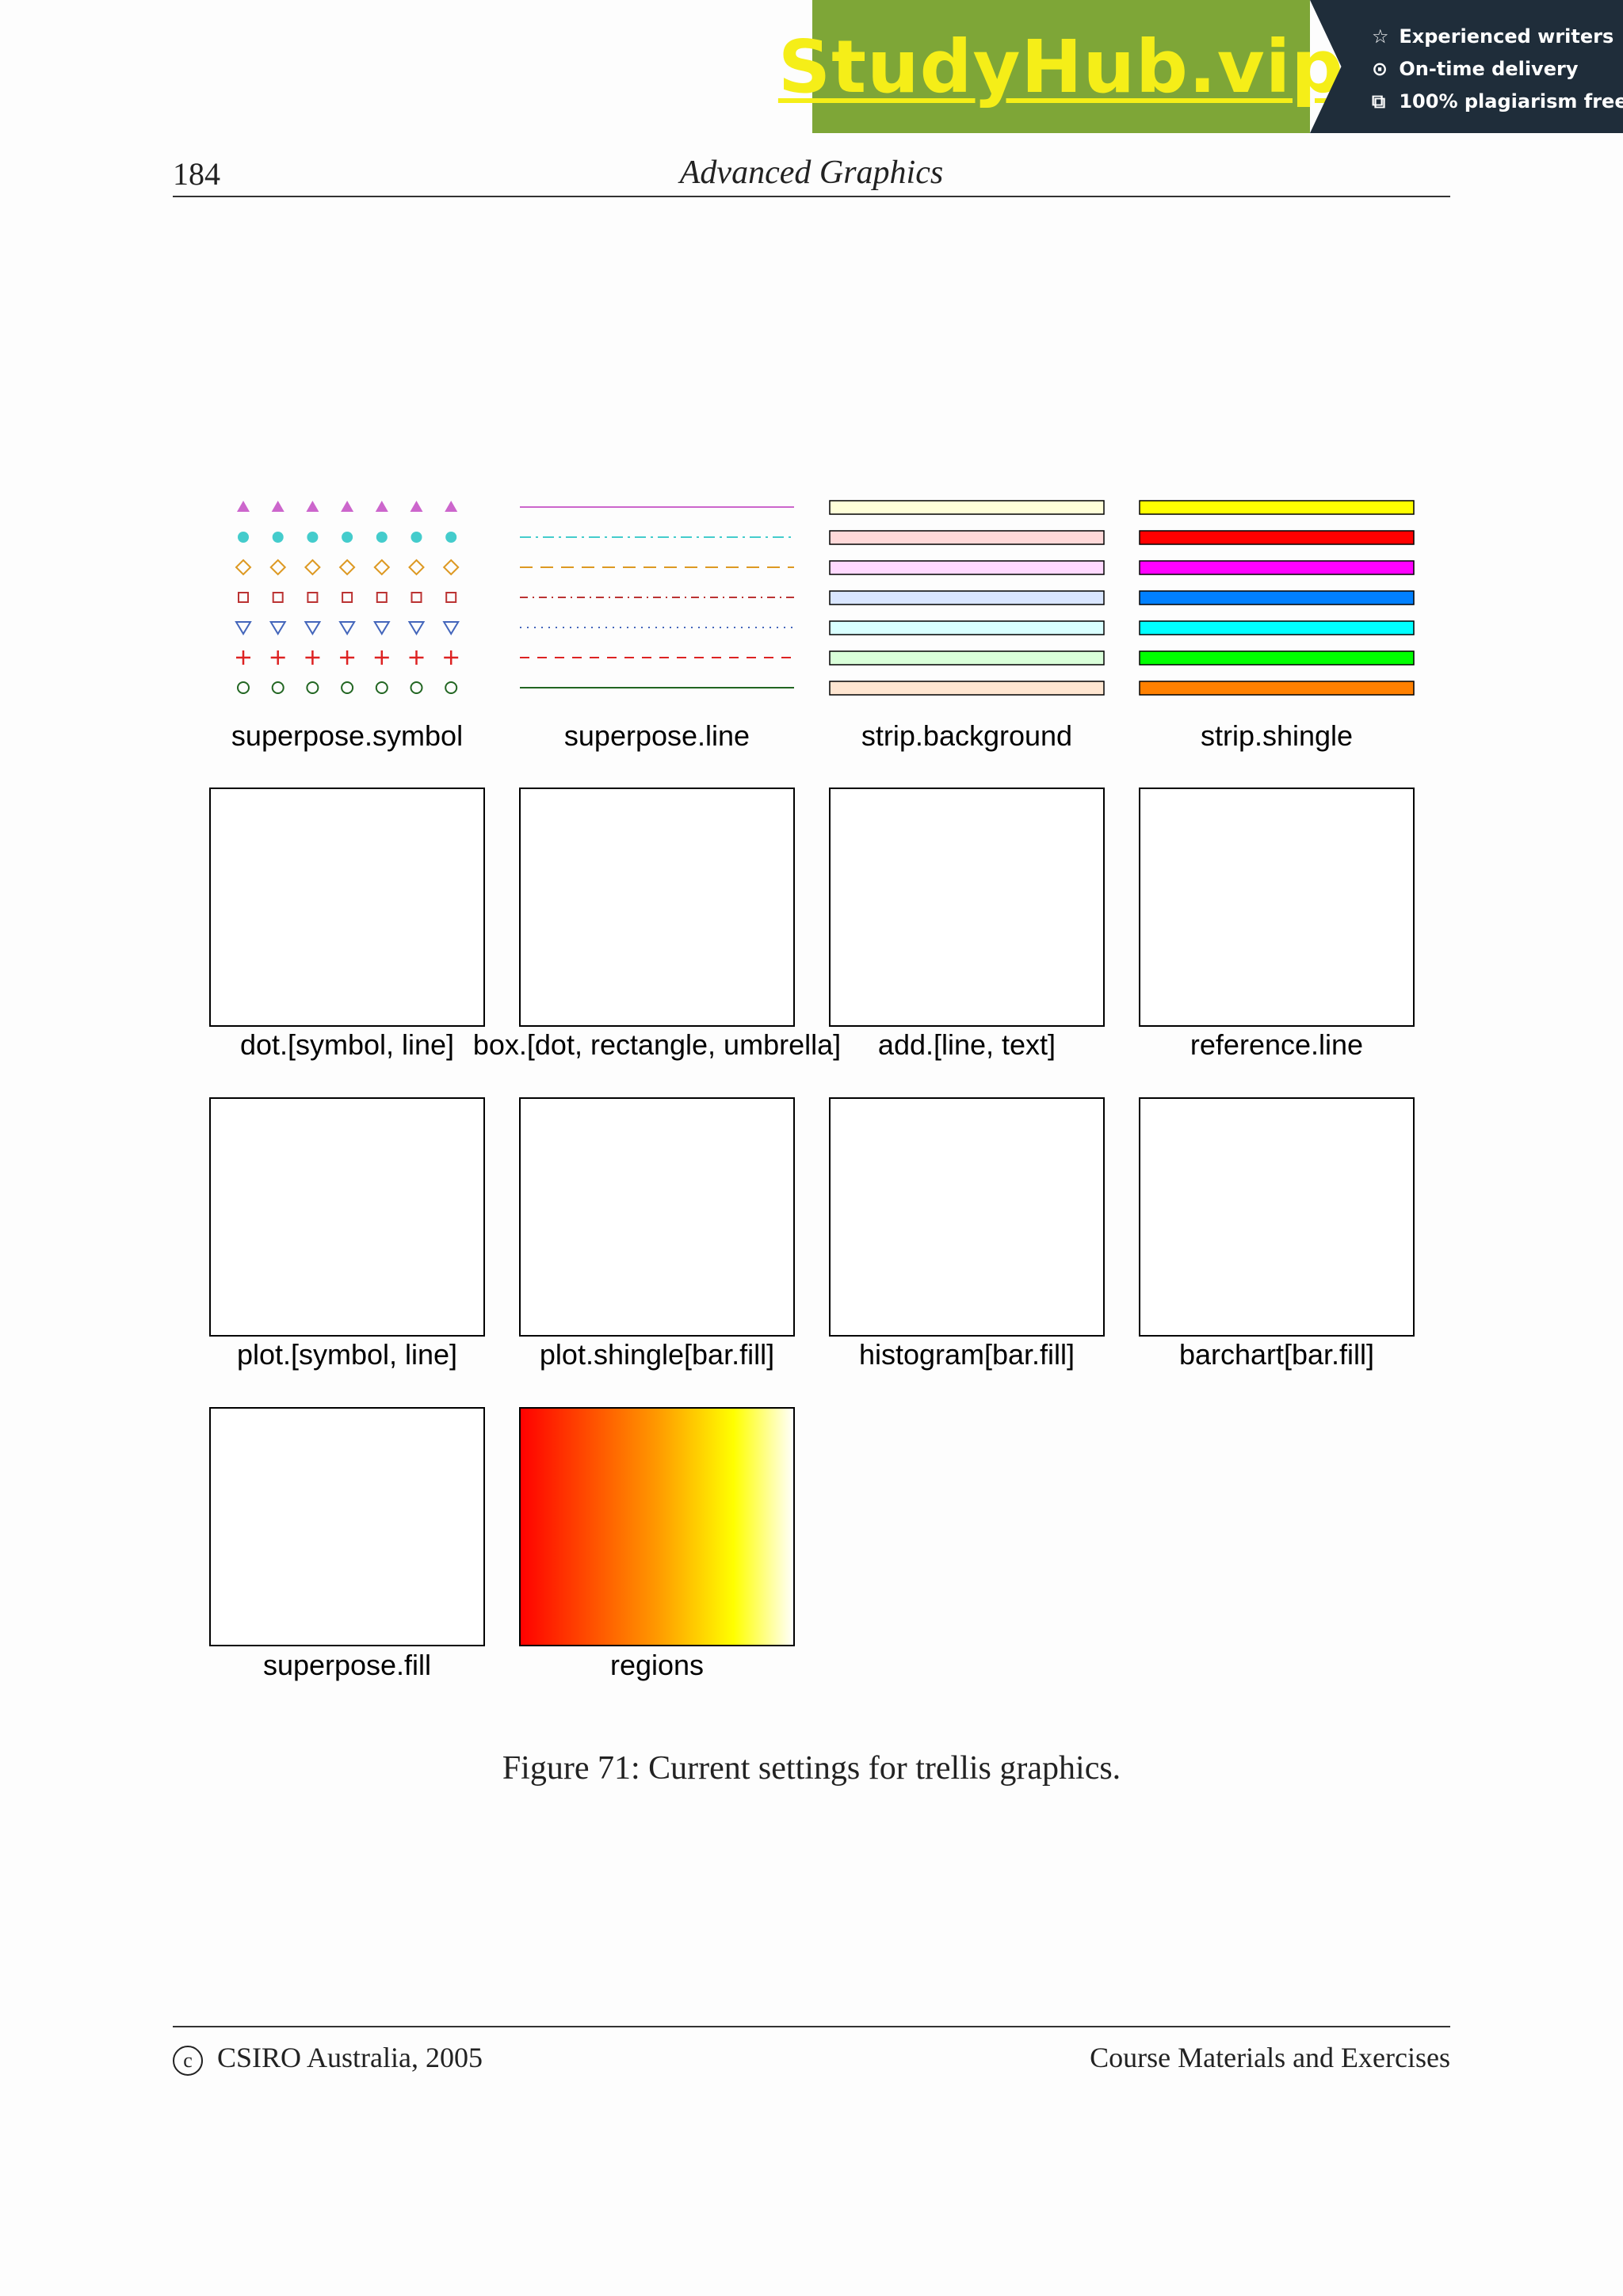  Describe the element at coordinates (657, 597) in the screenshot. I see `panel-superpose-line` at that location.